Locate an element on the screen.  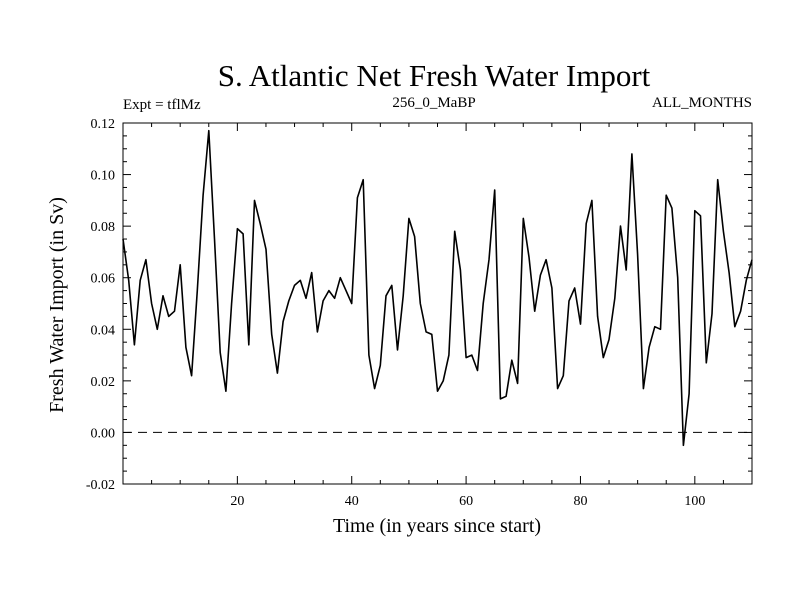
y-tick-label: 0.08 is located at coordinates (103, 227).